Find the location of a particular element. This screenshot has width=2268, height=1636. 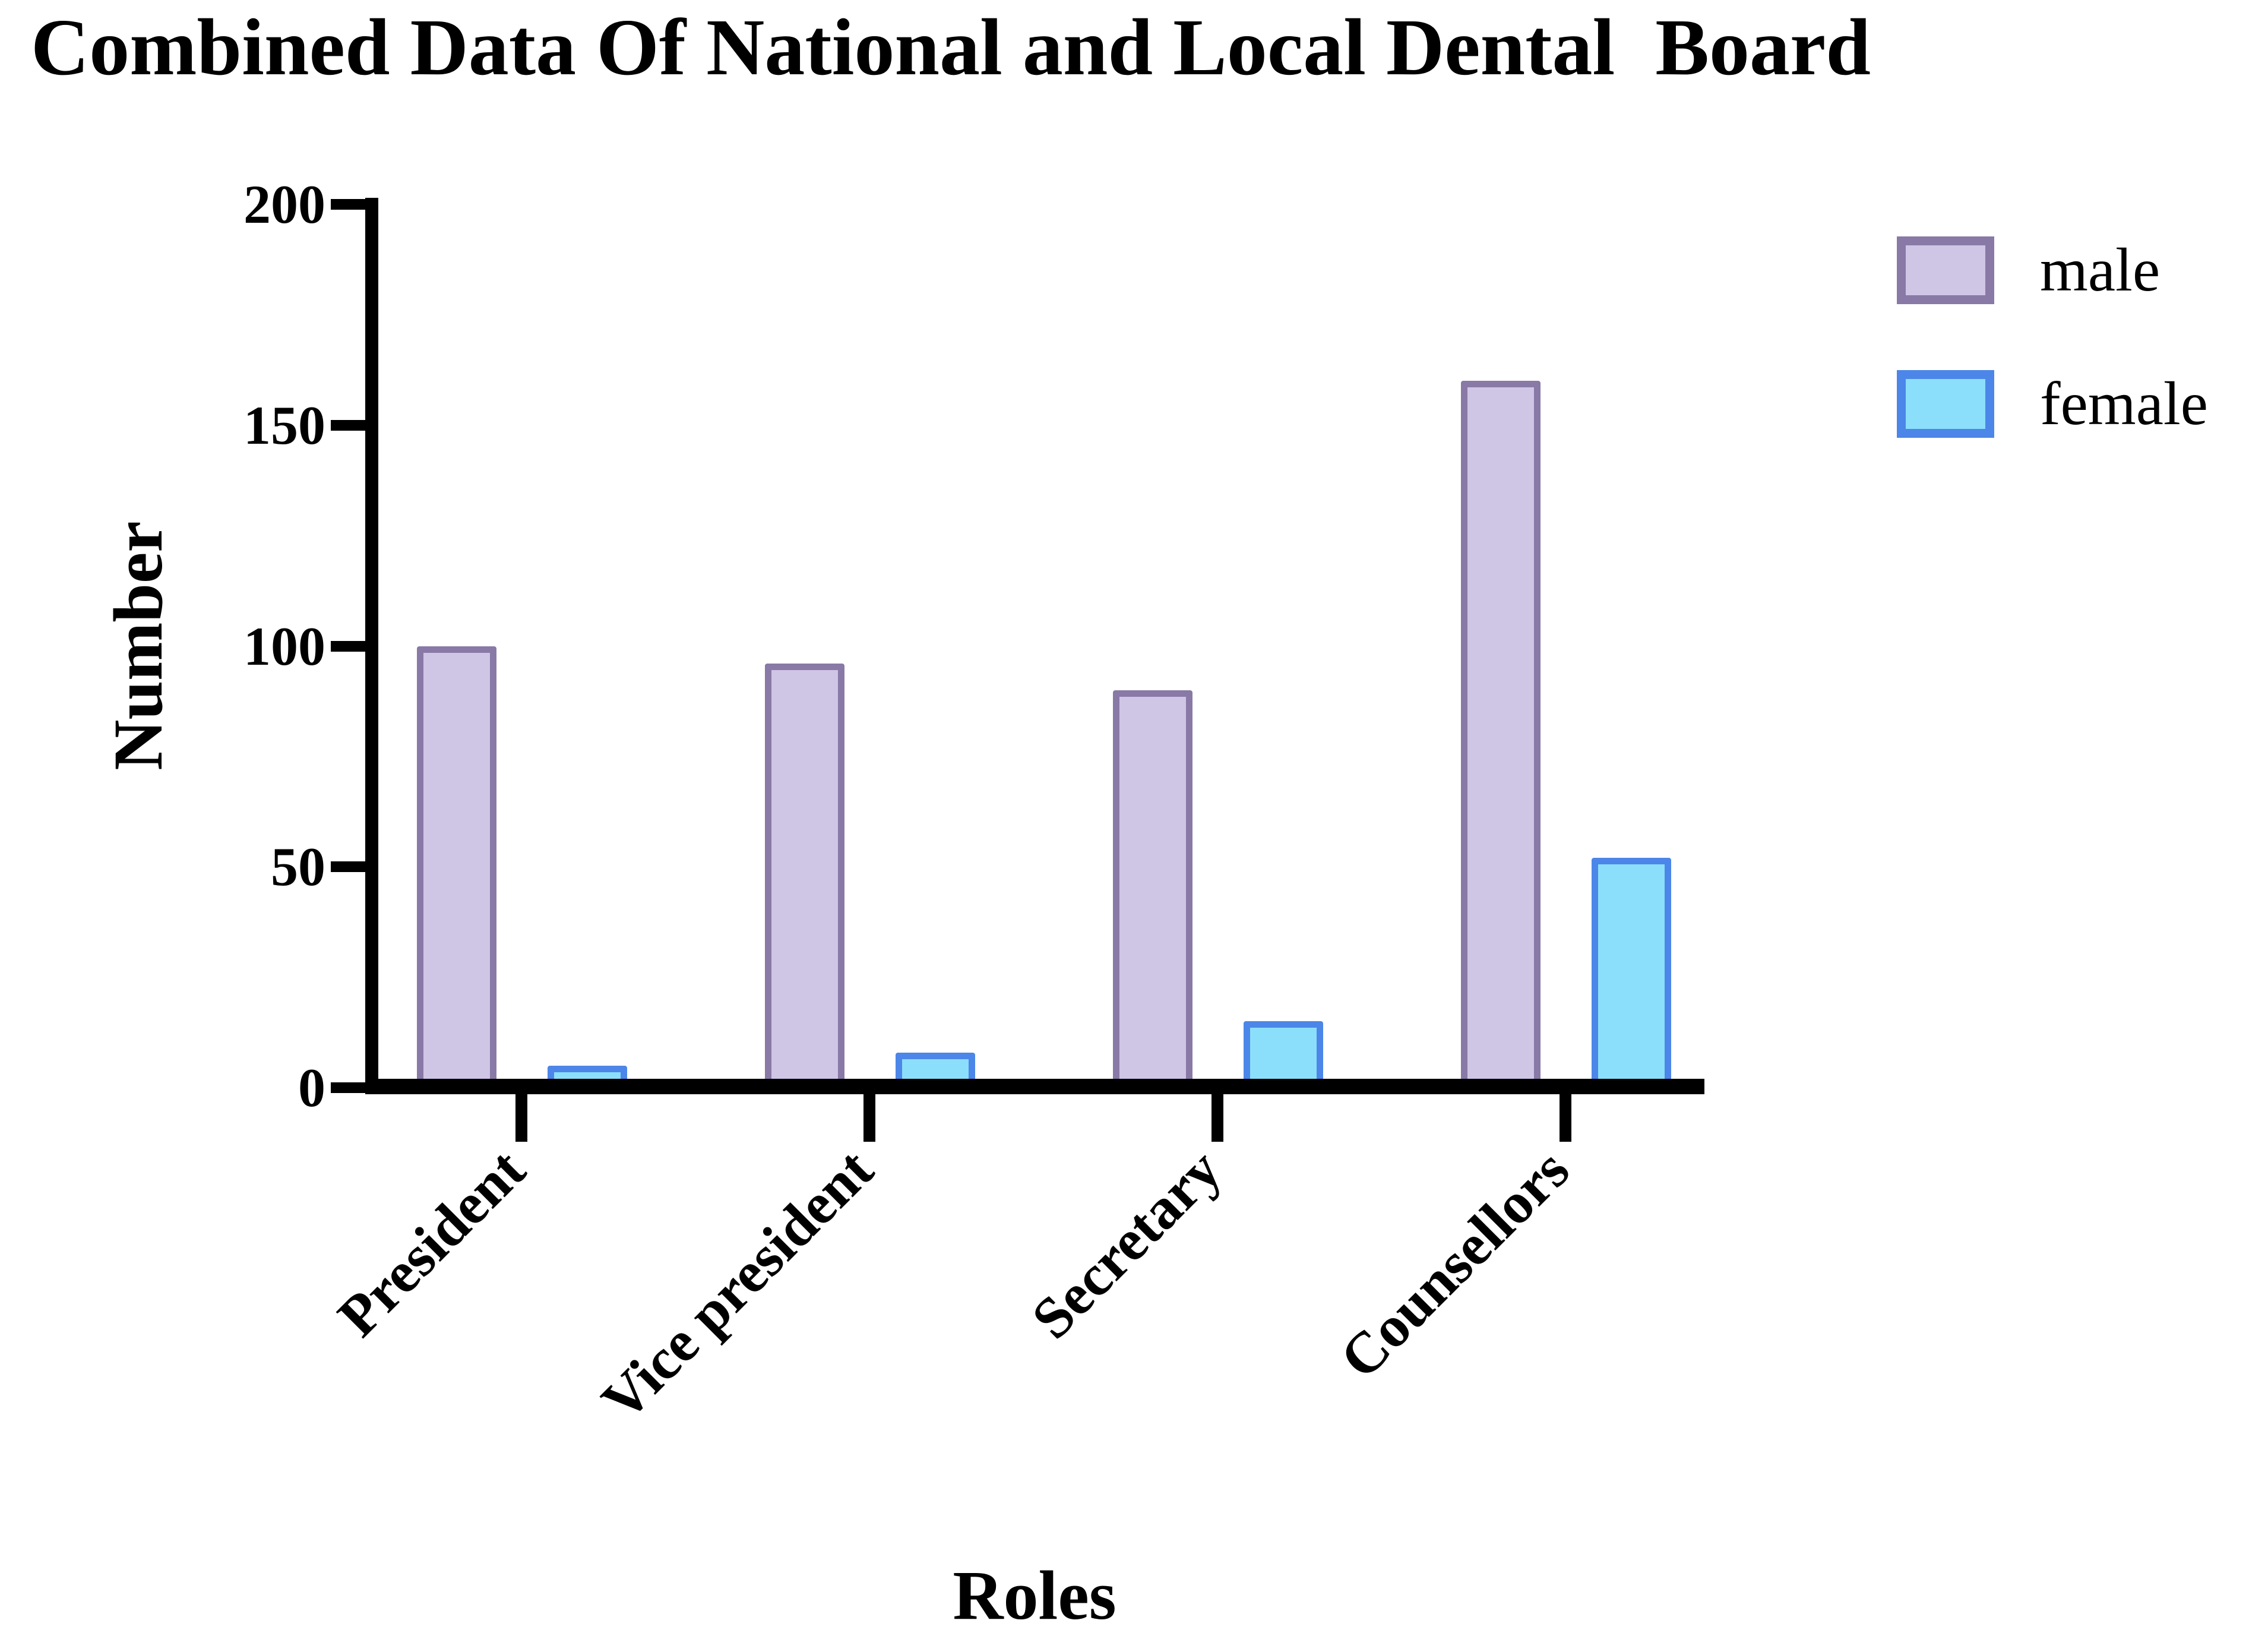

y-tick-label-200: 200 is located at coordinates (284, 204).